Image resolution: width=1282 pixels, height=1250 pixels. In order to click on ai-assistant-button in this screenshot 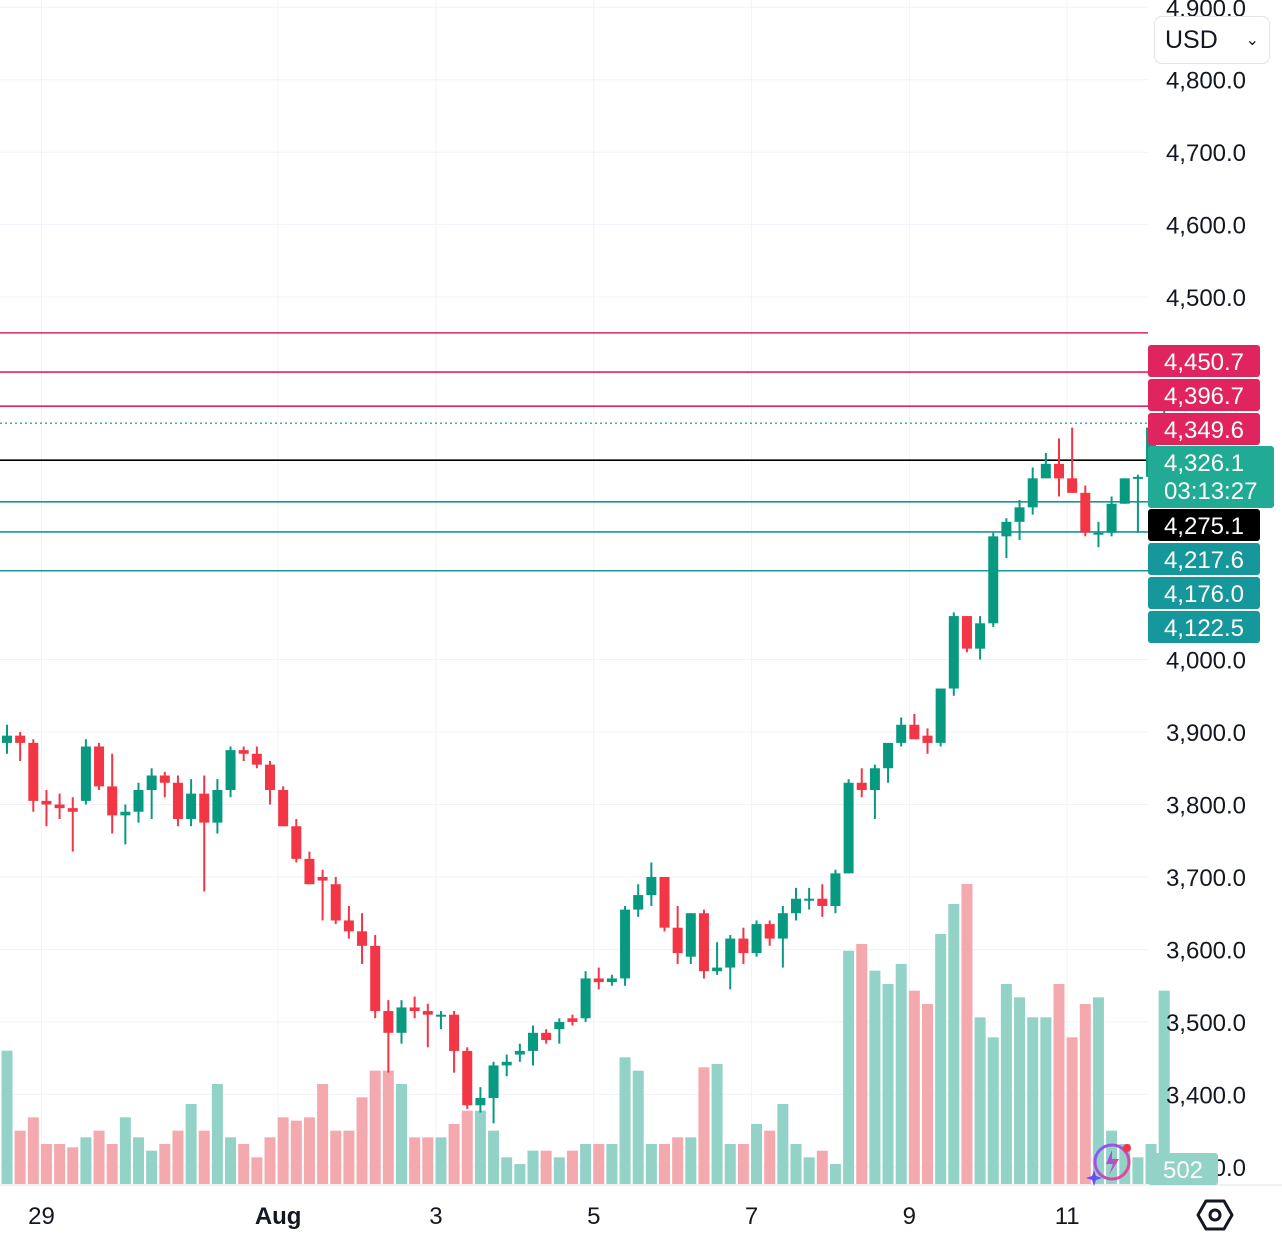, I will do `click(1110, 1164)`.